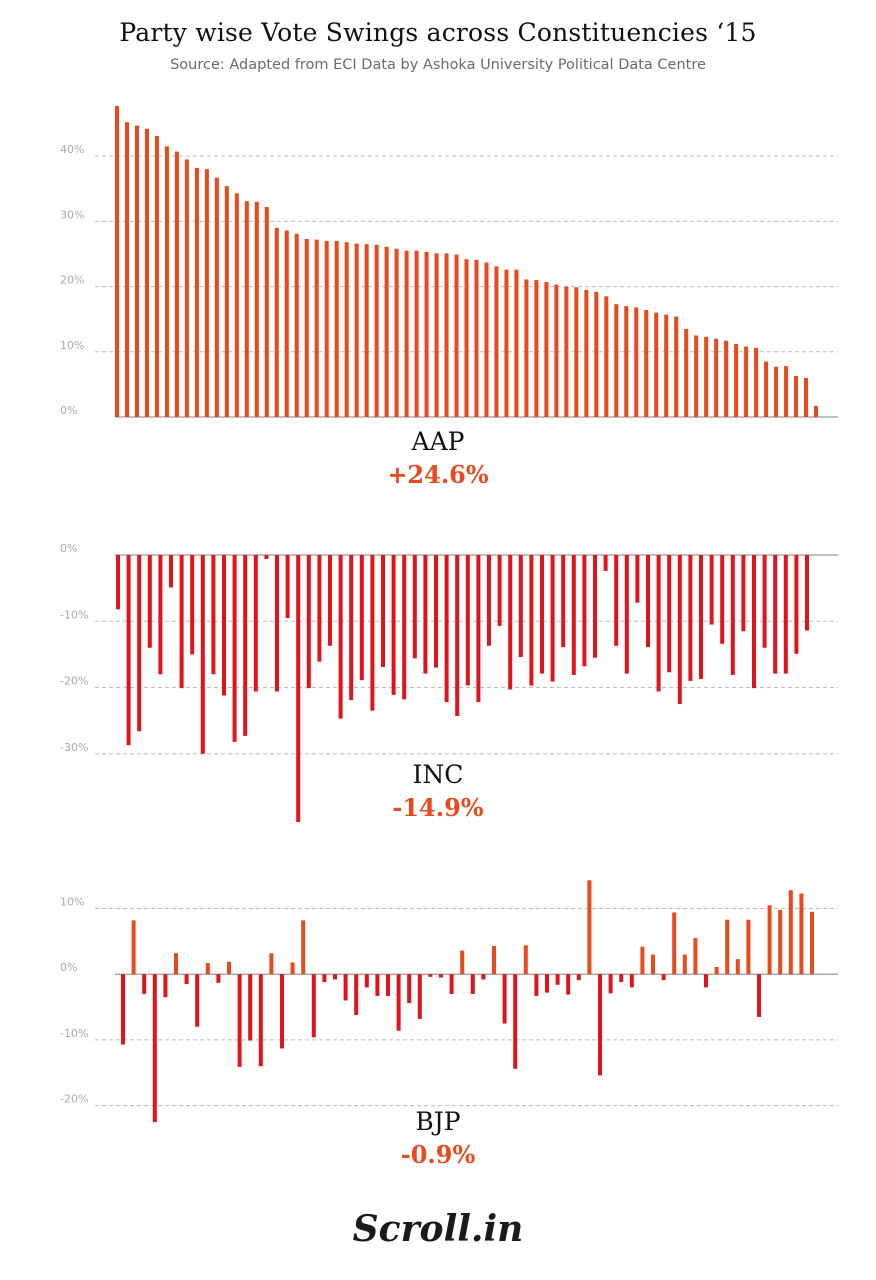 This screenshot has height=1280, width=876. I want to click on aap-tick-label: 20%, so click(72, 280).